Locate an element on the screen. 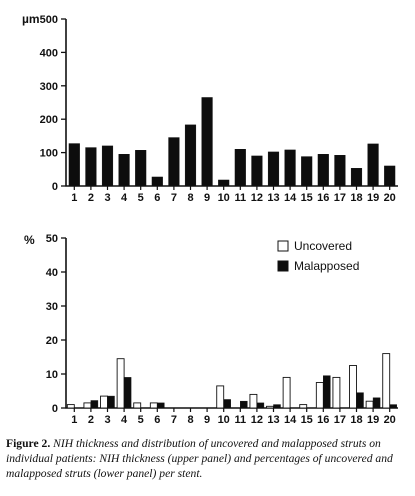 The image size is (415, 496). legend-label-malapposed: Malapposed is located at coordinates (326, 266).